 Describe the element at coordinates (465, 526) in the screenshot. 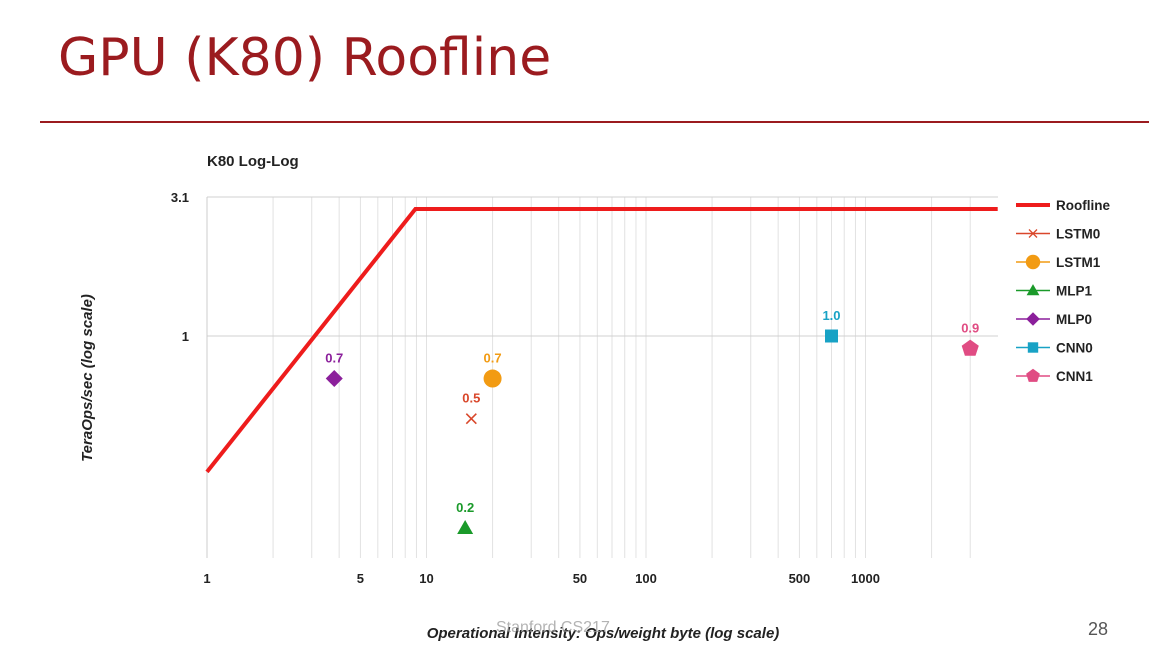

I see `point-mlp1` at that location.